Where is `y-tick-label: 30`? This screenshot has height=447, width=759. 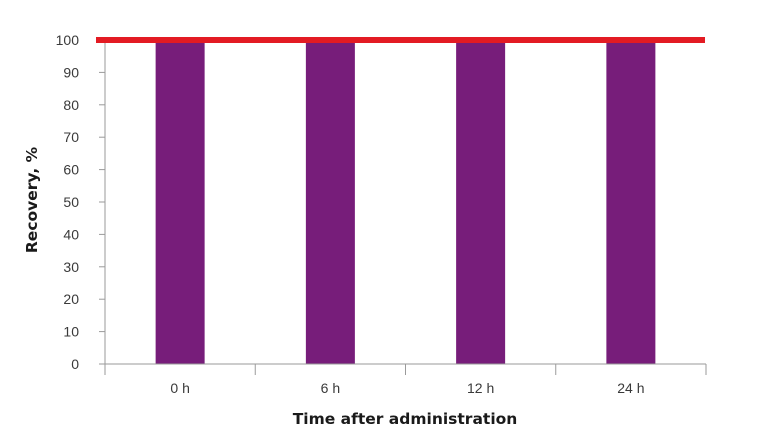
y-tick-label: 30 is located at coordinates (71, 267).